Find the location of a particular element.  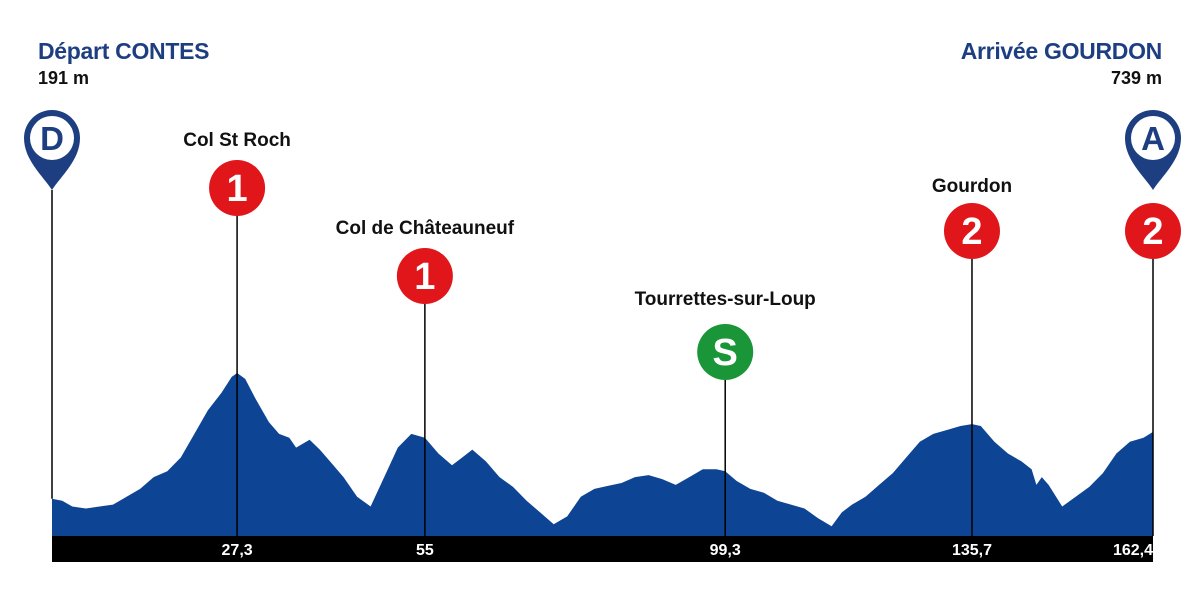

sprint-badge: S is located at coordinates (725, 352).